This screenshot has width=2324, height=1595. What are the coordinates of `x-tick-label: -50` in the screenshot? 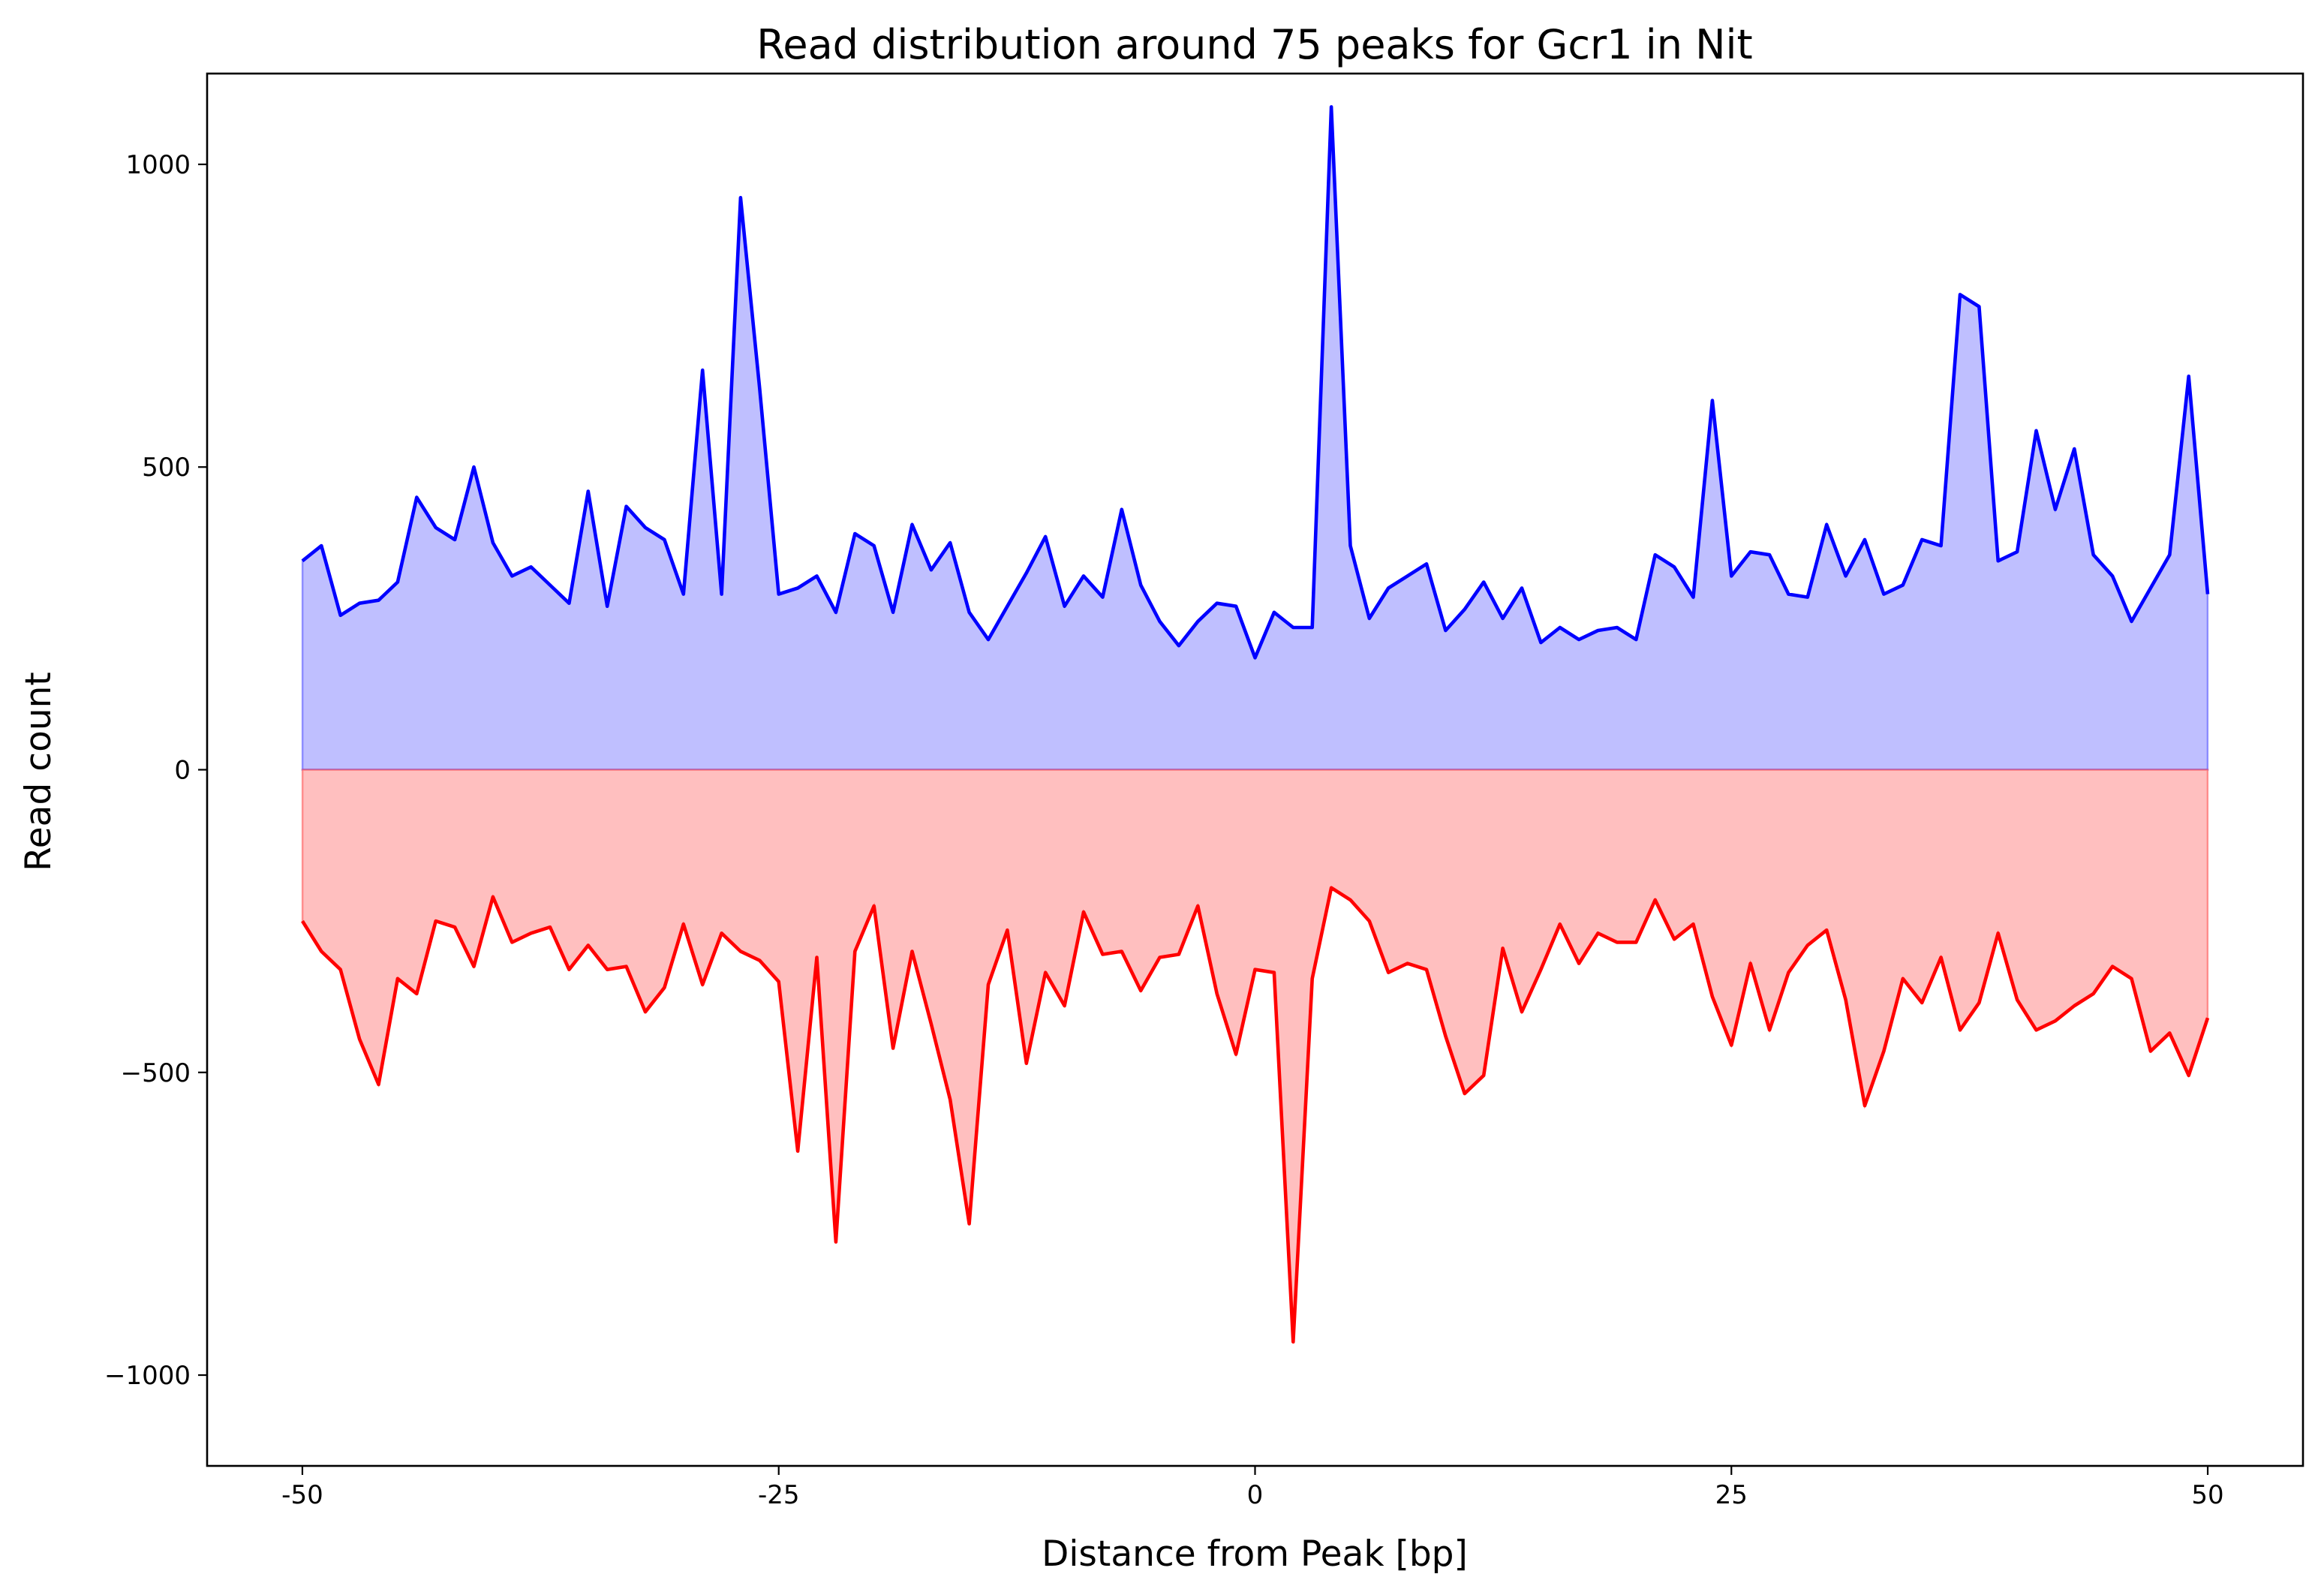 It's located at (302, 1495).